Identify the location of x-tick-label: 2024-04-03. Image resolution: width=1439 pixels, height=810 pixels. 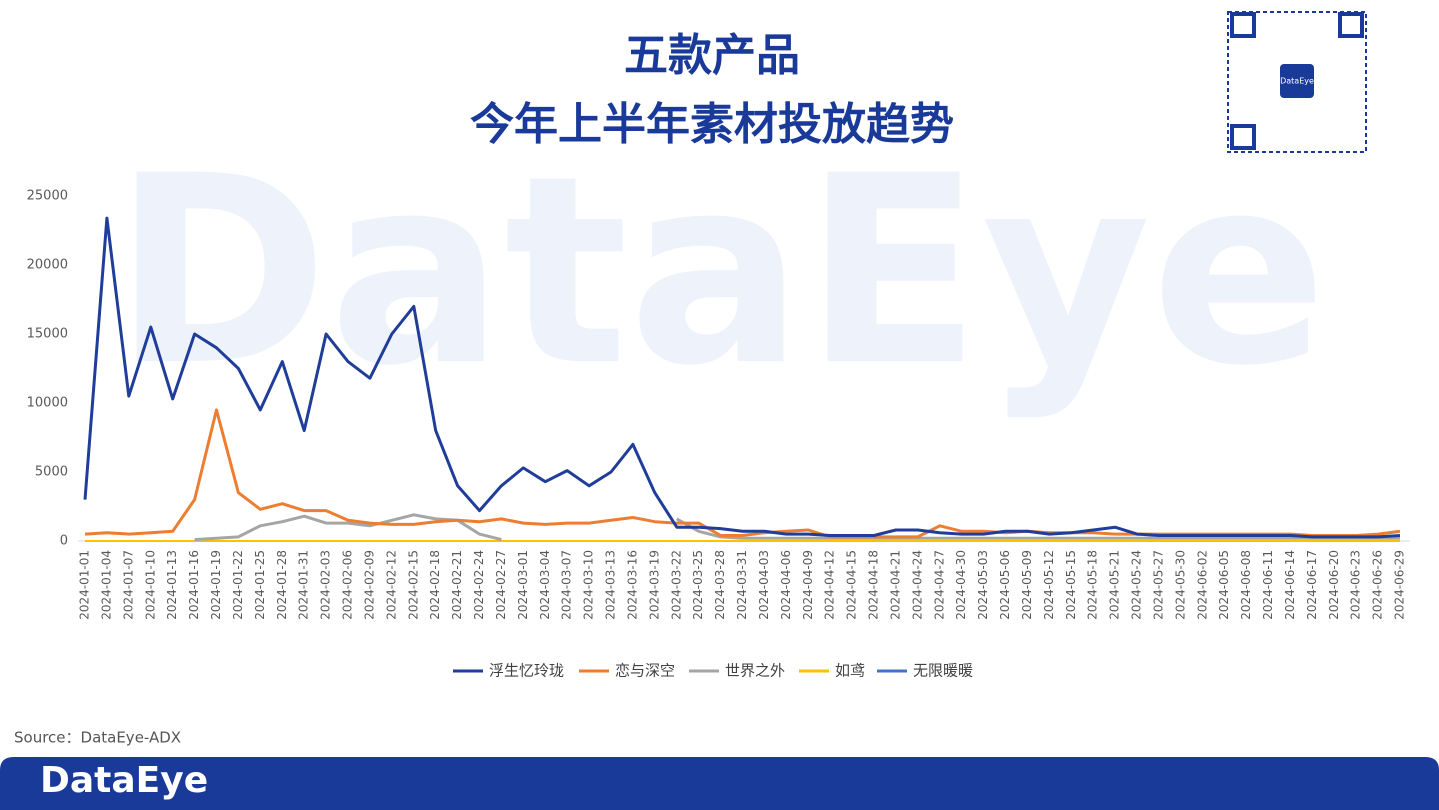
(764, 585).